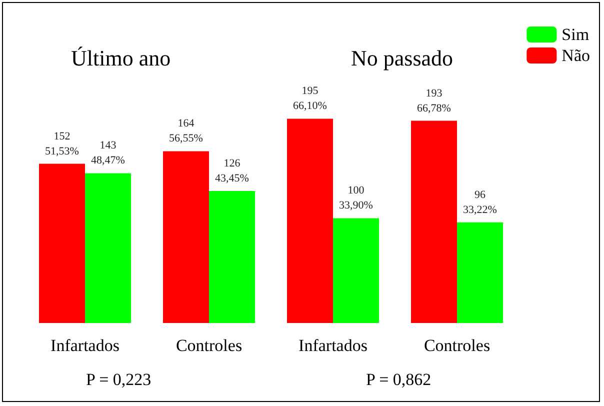  I want to click on data-label: 152 51,53%, so click(62, 144).